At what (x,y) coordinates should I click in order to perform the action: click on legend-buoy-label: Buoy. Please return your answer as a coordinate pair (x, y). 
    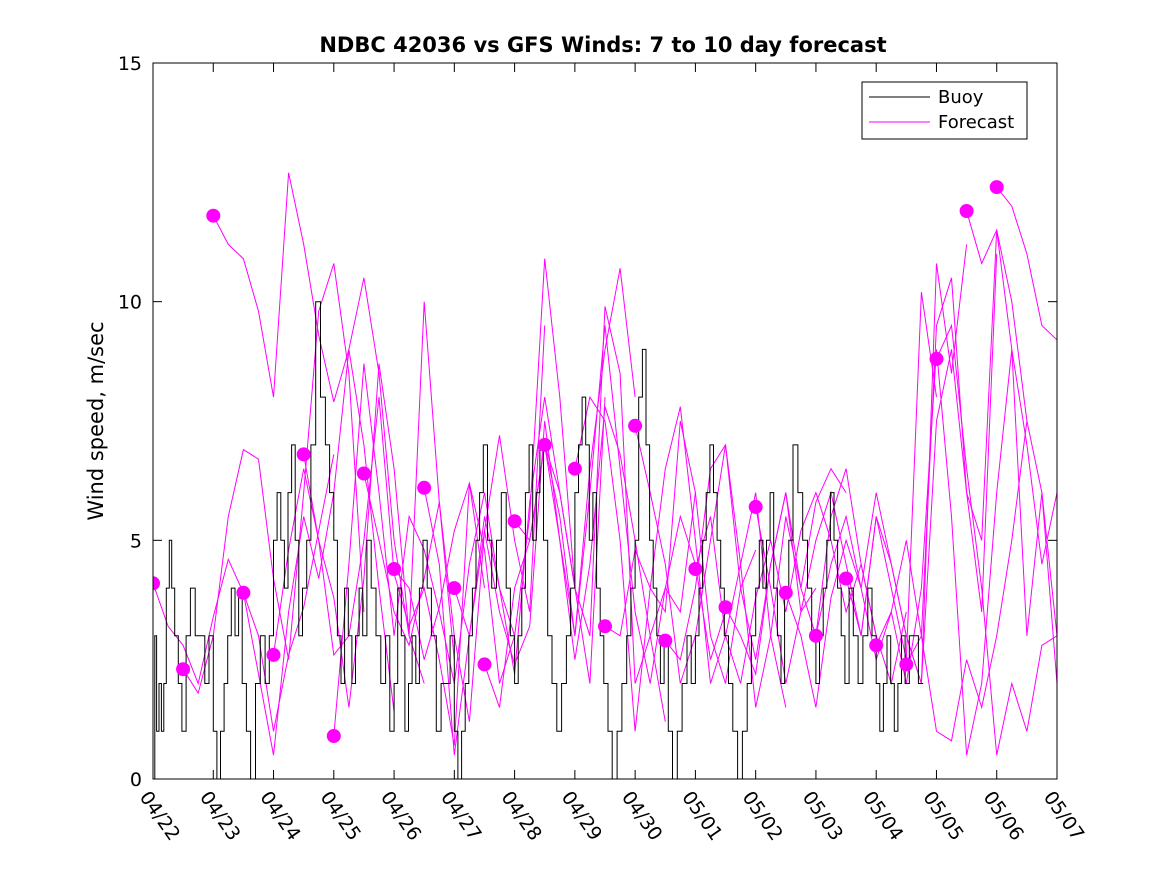
    Looking at the image, I should click on (961, 97).